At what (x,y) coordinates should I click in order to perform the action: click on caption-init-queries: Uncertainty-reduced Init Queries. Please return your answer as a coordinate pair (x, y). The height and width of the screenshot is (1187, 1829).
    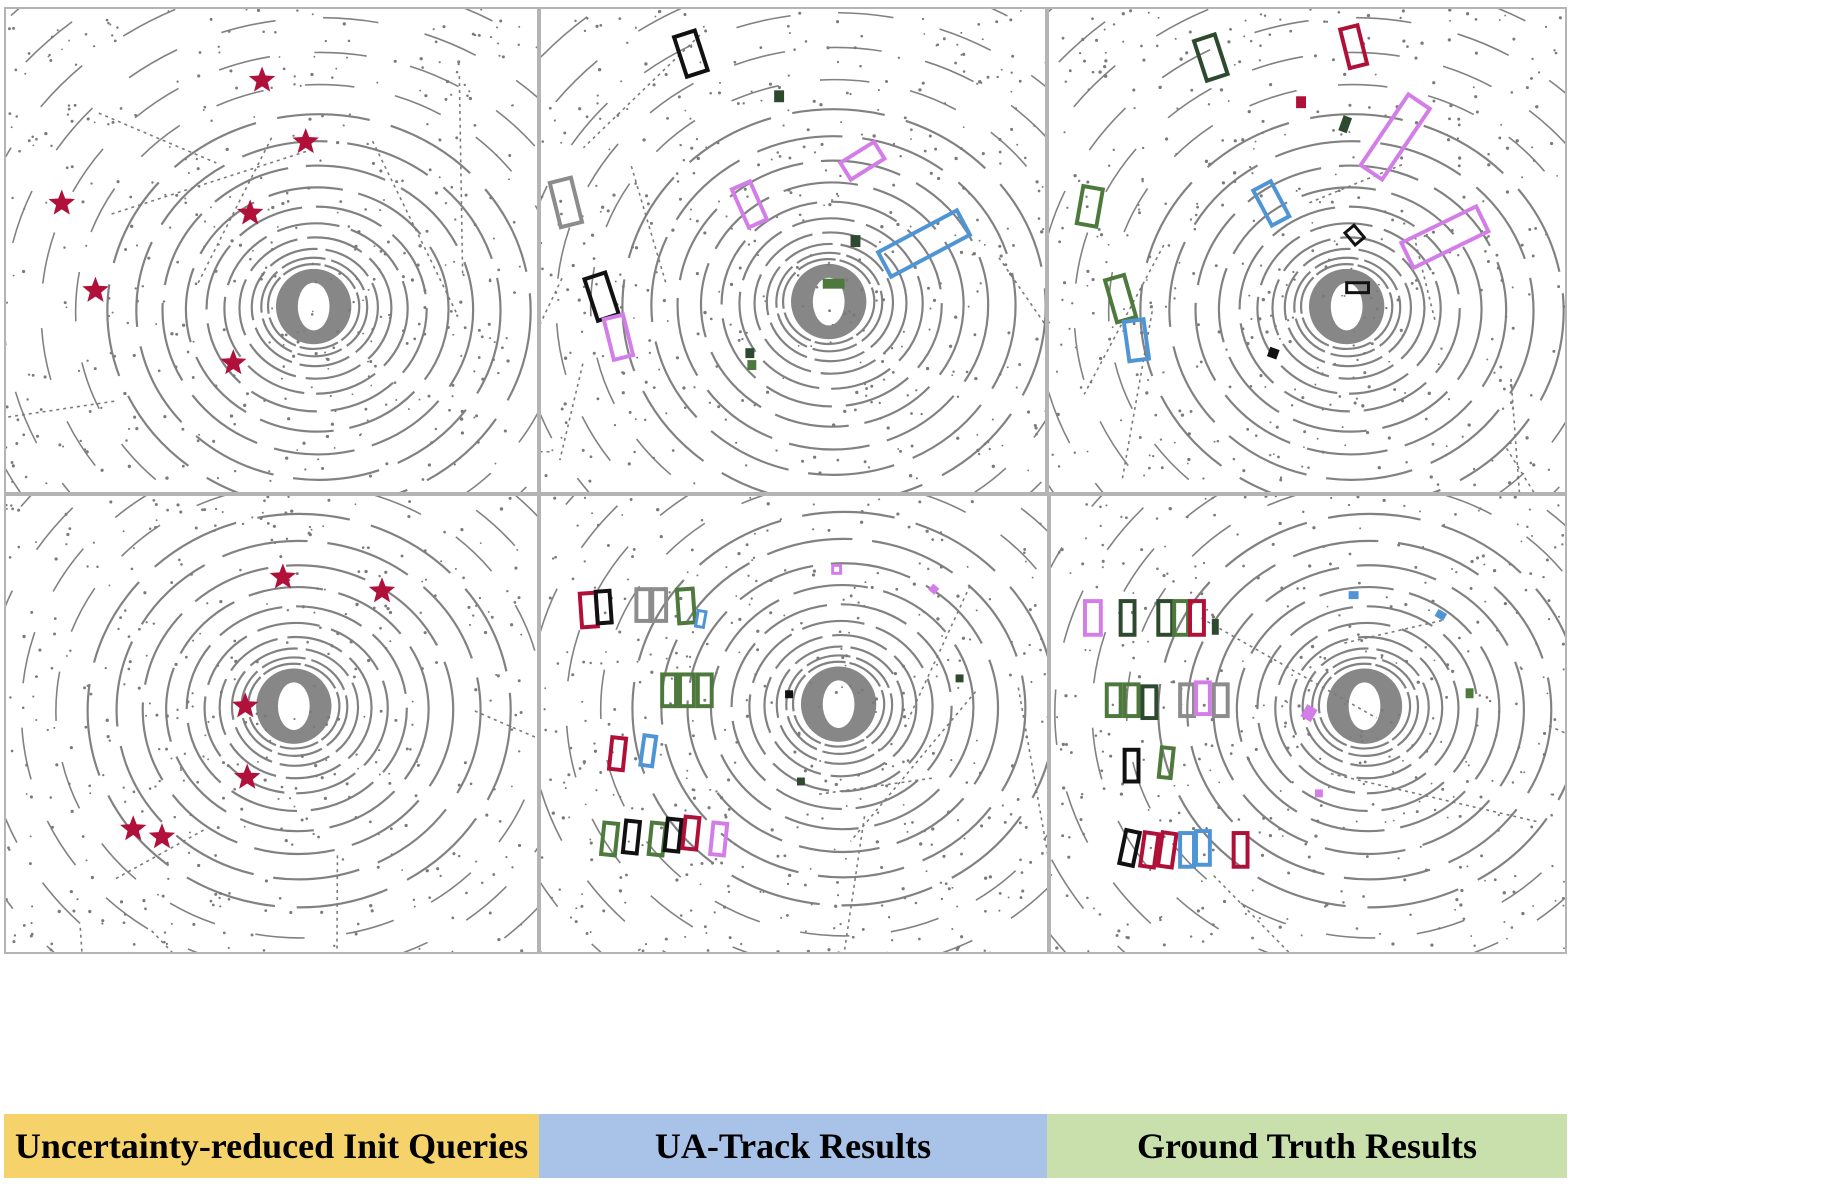
    Looking at the image, I should click on (271, 1146).